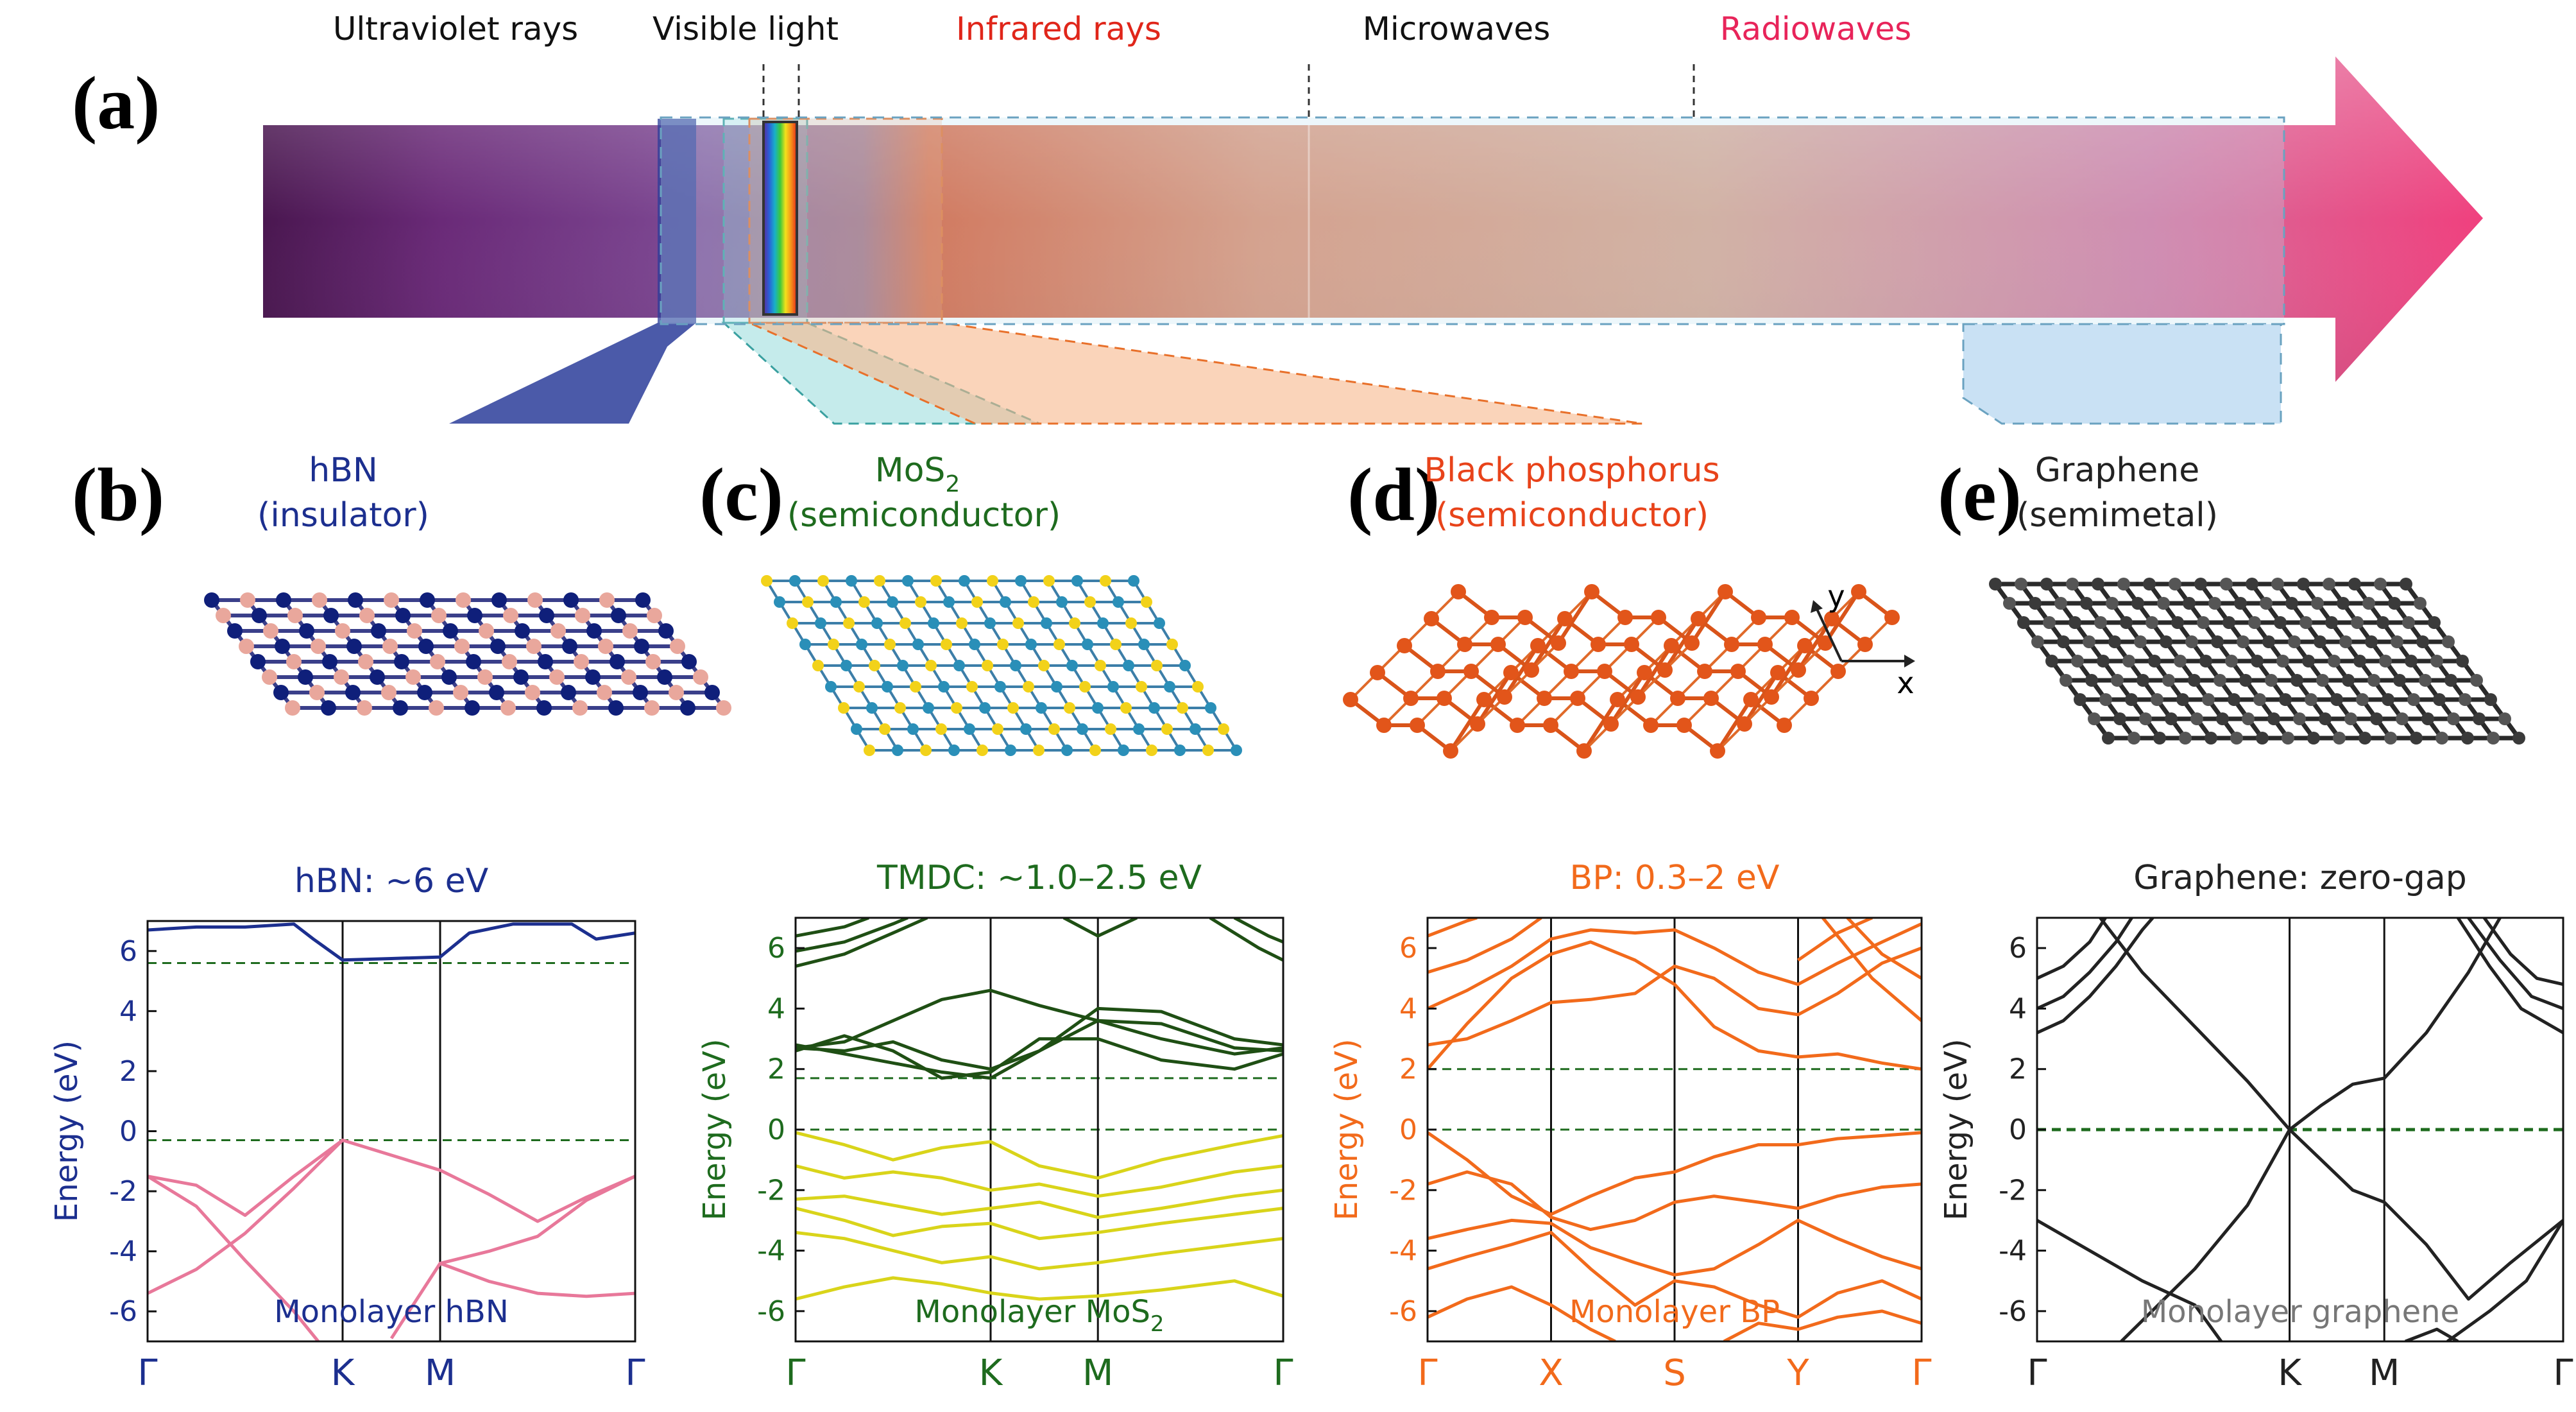 This screenshot has height=1412, width=2576. Describe the element at coordinates (2117, 515) in the screenshot. I see `material-type: (semimetal)` at that location.